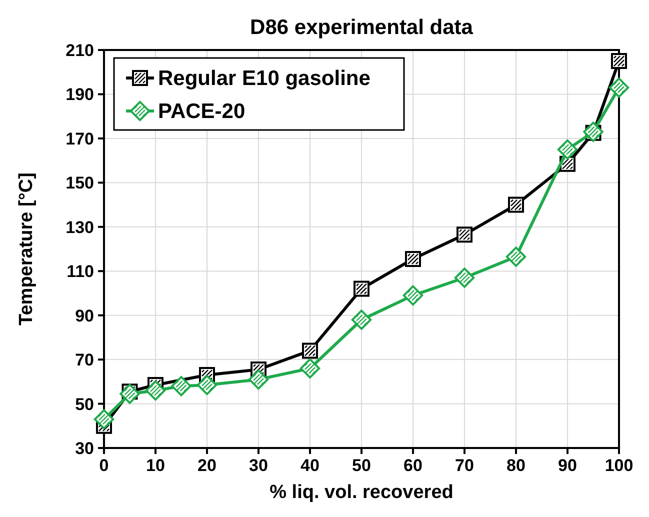  Describe the element at coordinates (84, 404) in the screenshot. I see `y-tick-label: 50` at that location.